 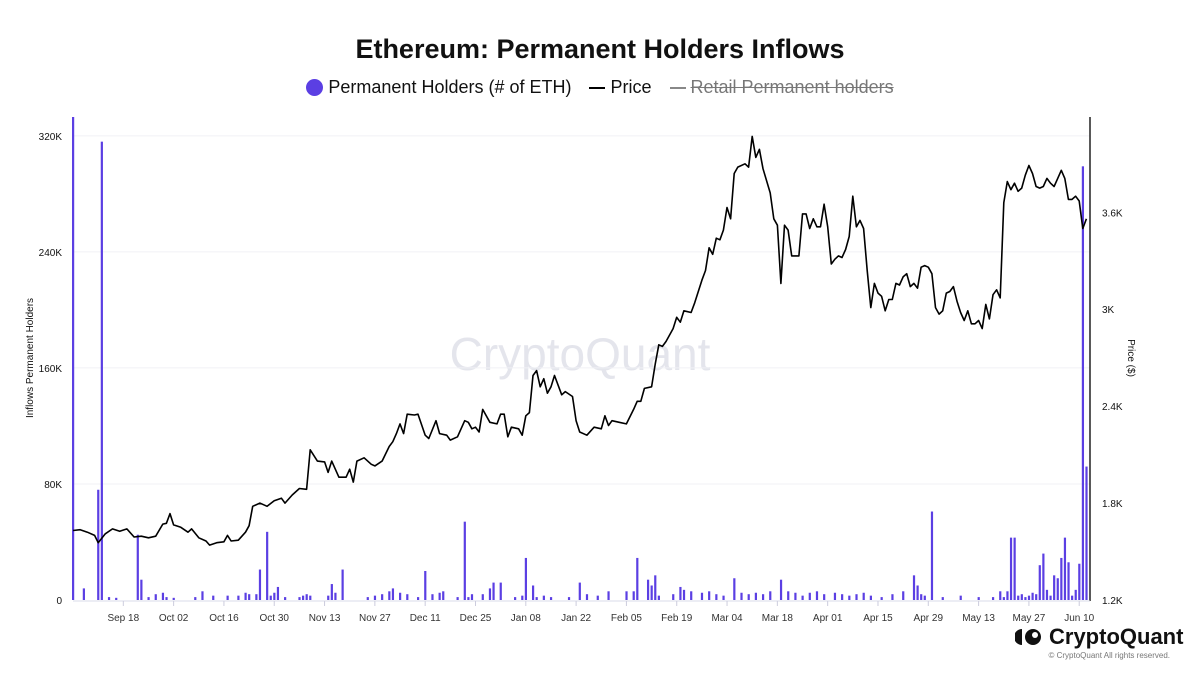 I want to click on legend-item-price: Price, so click(x=620, y=87).